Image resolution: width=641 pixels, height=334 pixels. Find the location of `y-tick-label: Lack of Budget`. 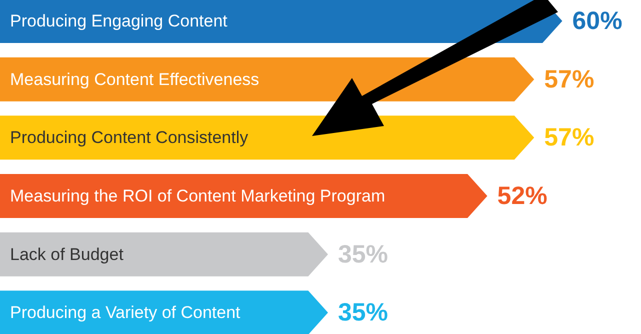

y-tick-label: Lack of Budget is located at coordinates (67, 254).